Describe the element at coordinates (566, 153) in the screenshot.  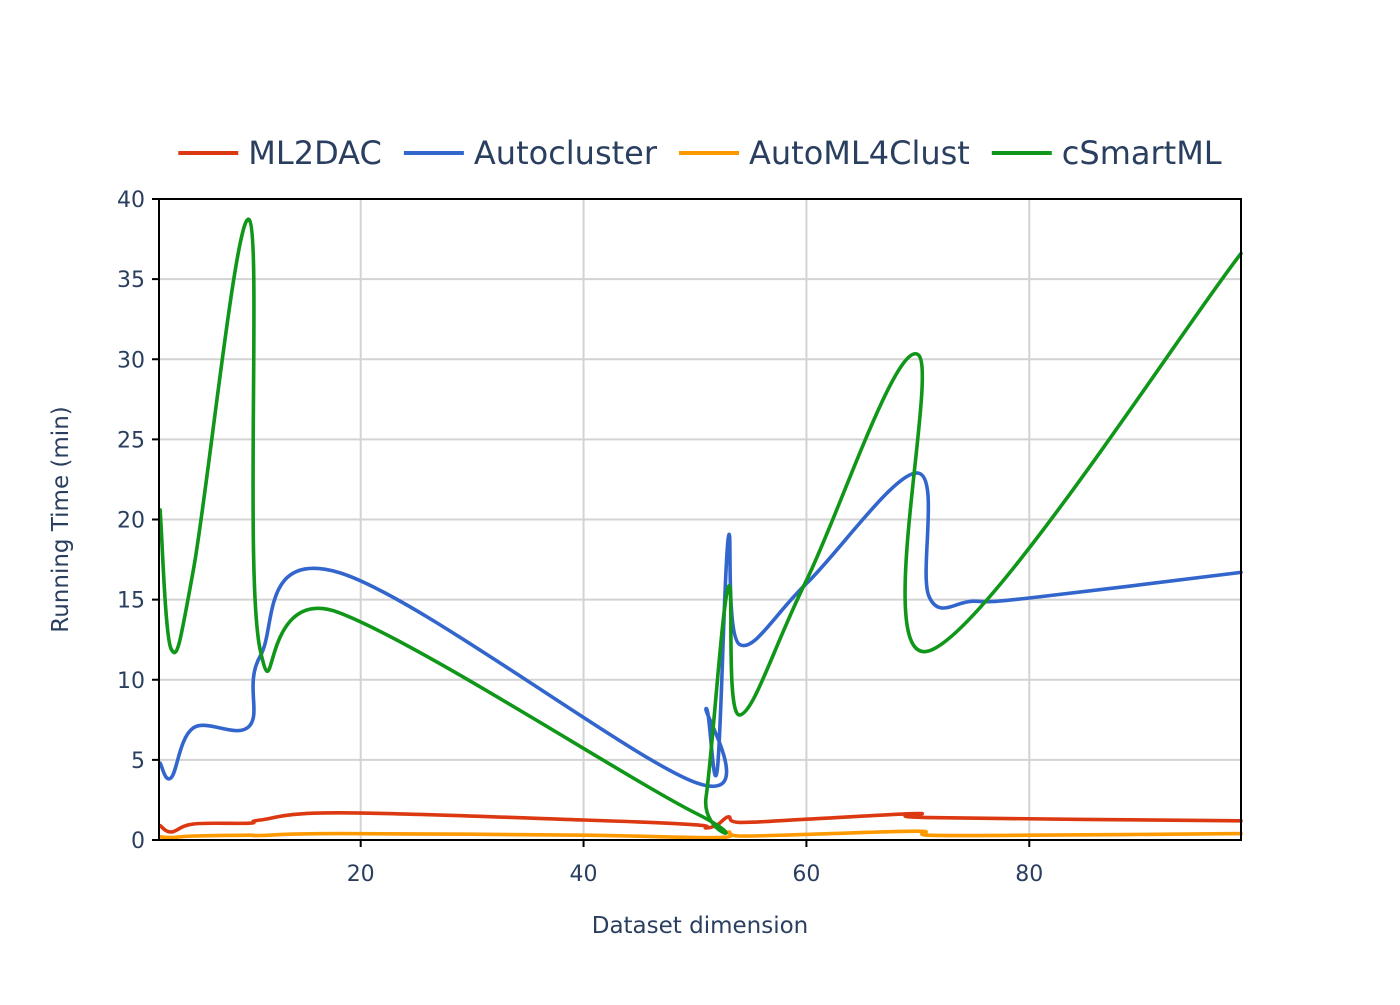
I see `legend-label: Autocluster` at that location.